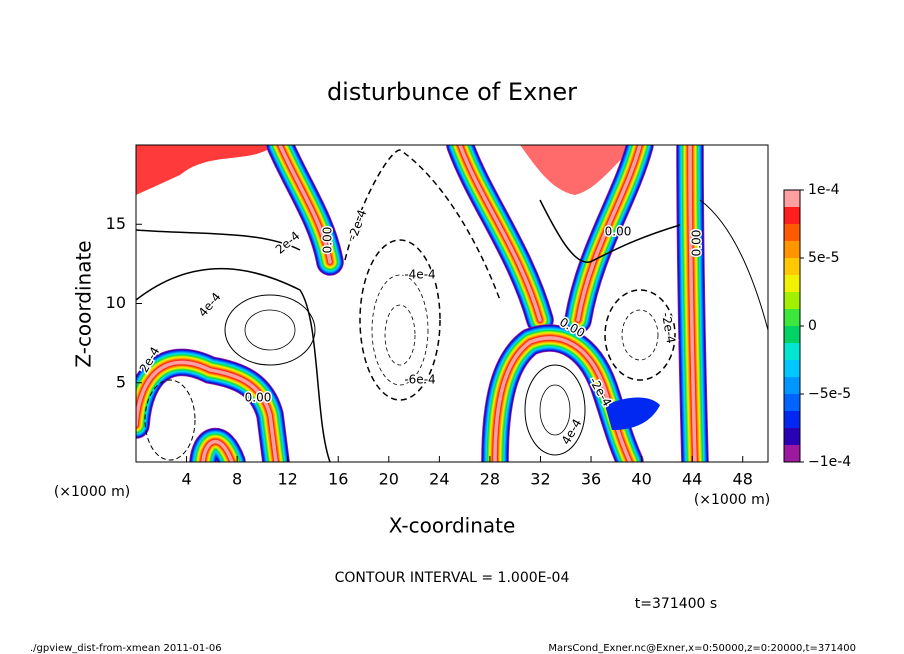 The image size is (904, 654). Describe the element at coordinates (116, 223) in the screenshot. I see `y-tick-label: 15` at that location.